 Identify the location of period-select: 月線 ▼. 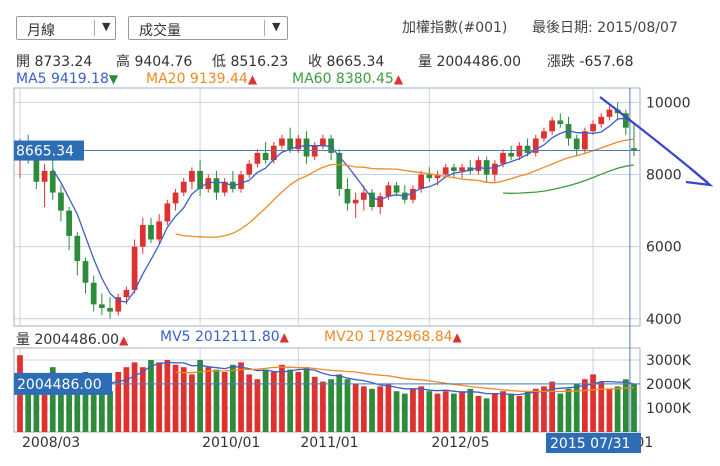
(66, 28).